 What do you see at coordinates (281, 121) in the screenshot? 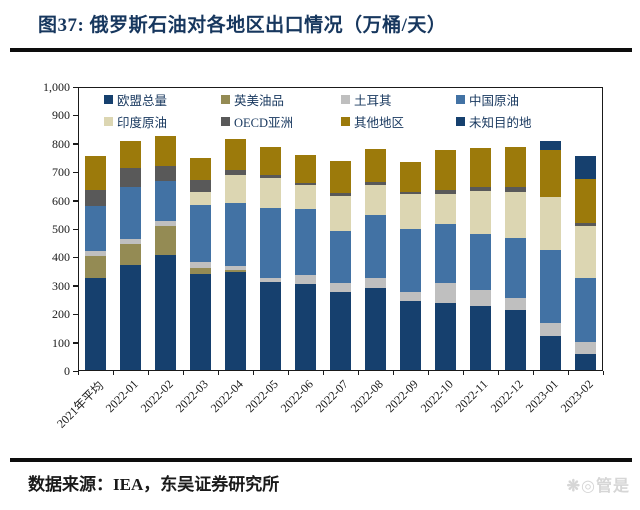
I see `legend-item-OECD亚洲: OECD亚洲` at bounding box center [281, 121].